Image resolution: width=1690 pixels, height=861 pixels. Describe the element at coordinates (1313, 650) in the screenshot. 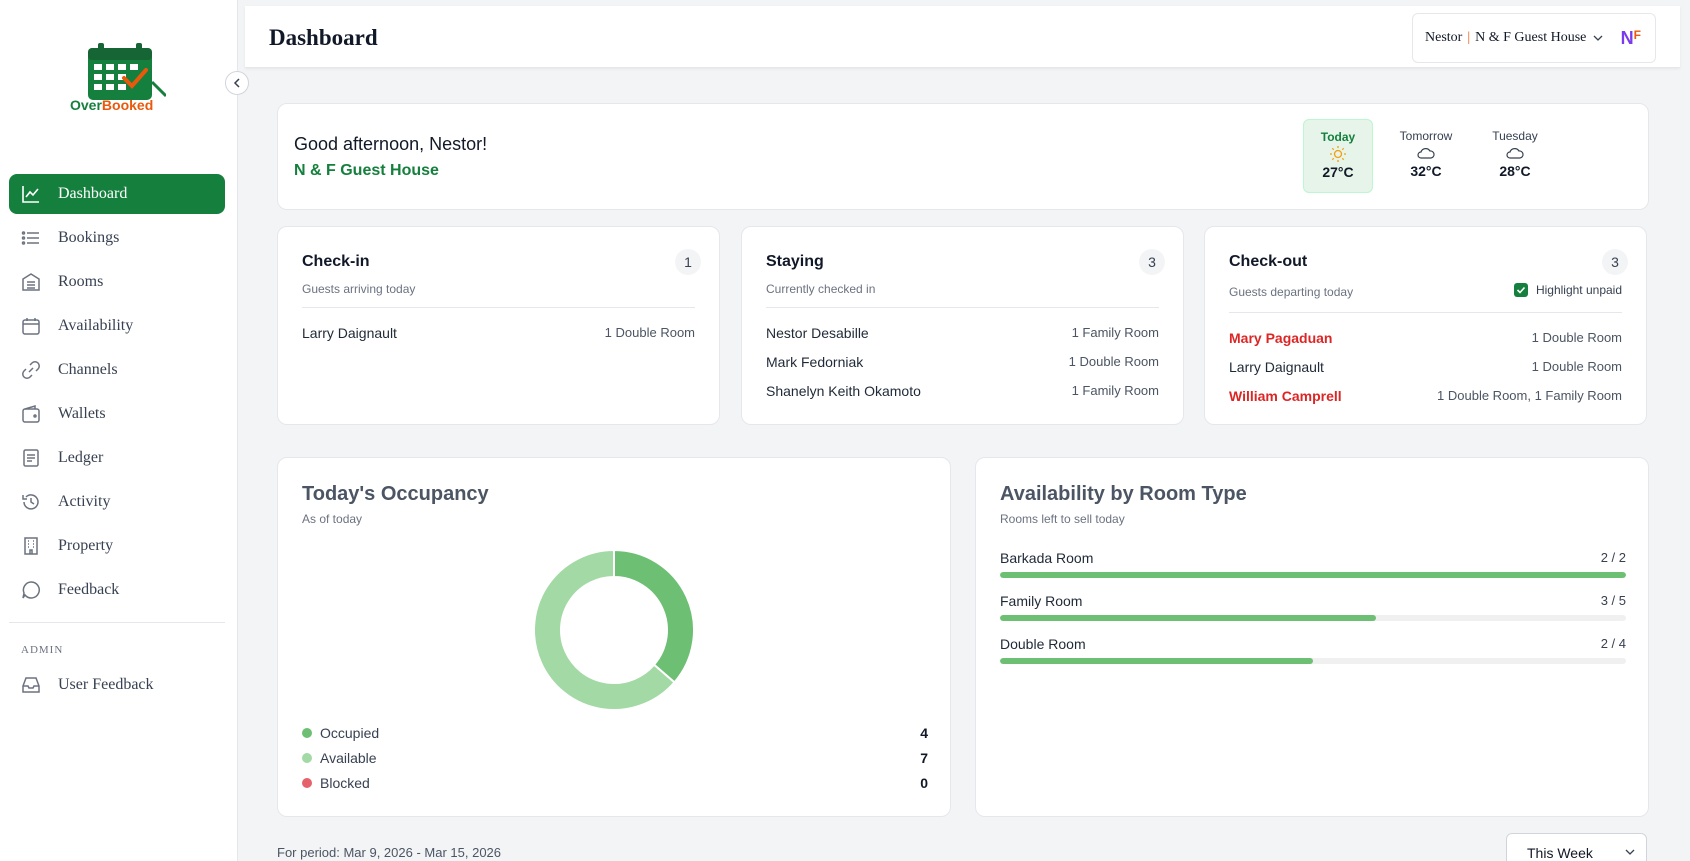

I see `room-type-row: Double Room 2 / 4` at that location.